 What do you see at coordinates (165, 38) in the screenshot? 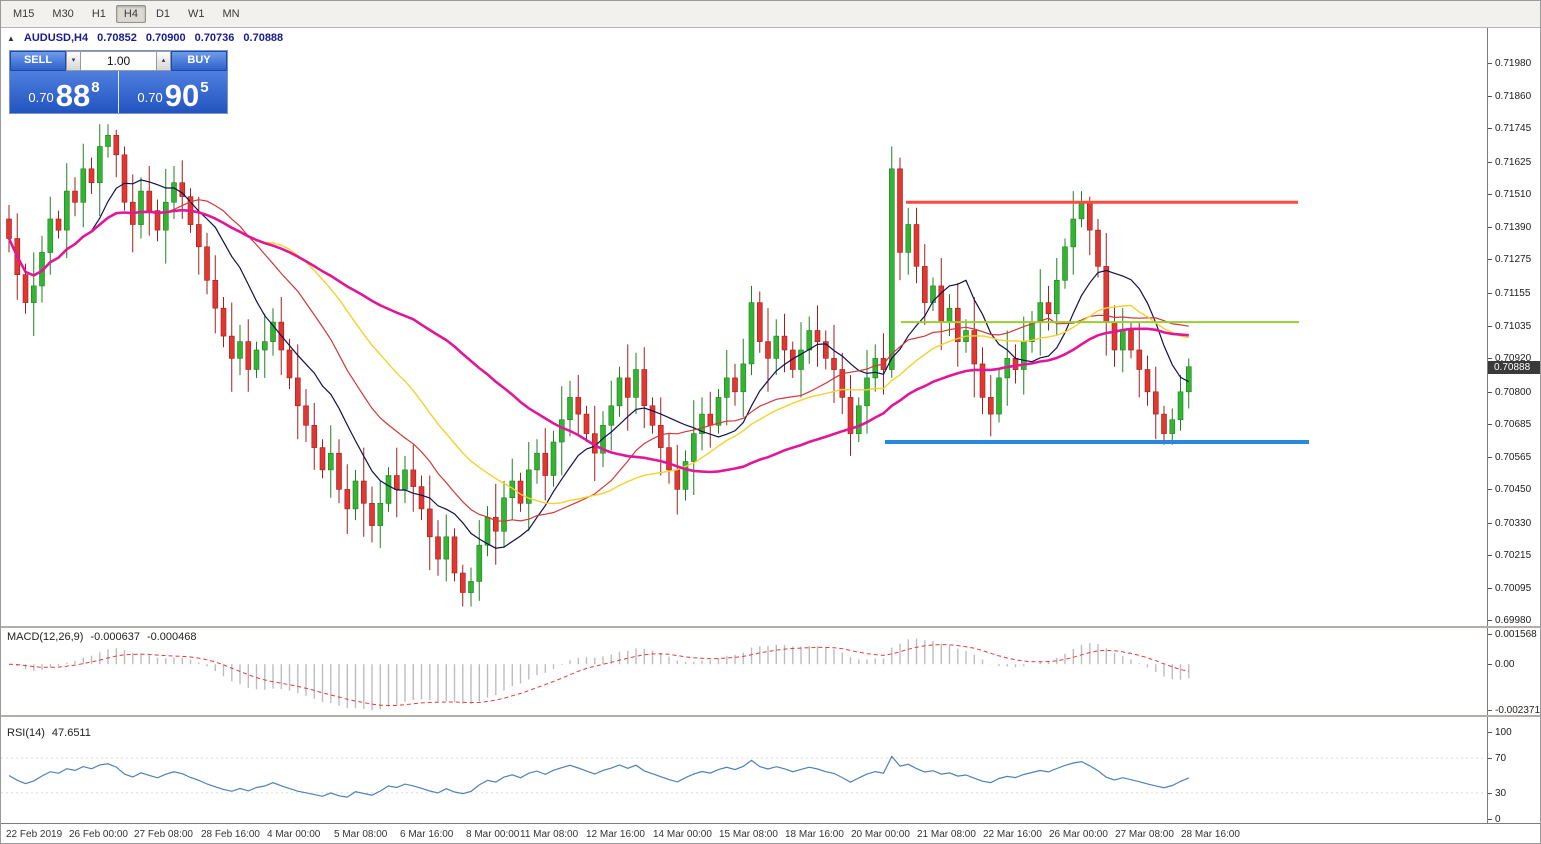
I see `quote-high: 0.70900` at bounding box center [165, 38].